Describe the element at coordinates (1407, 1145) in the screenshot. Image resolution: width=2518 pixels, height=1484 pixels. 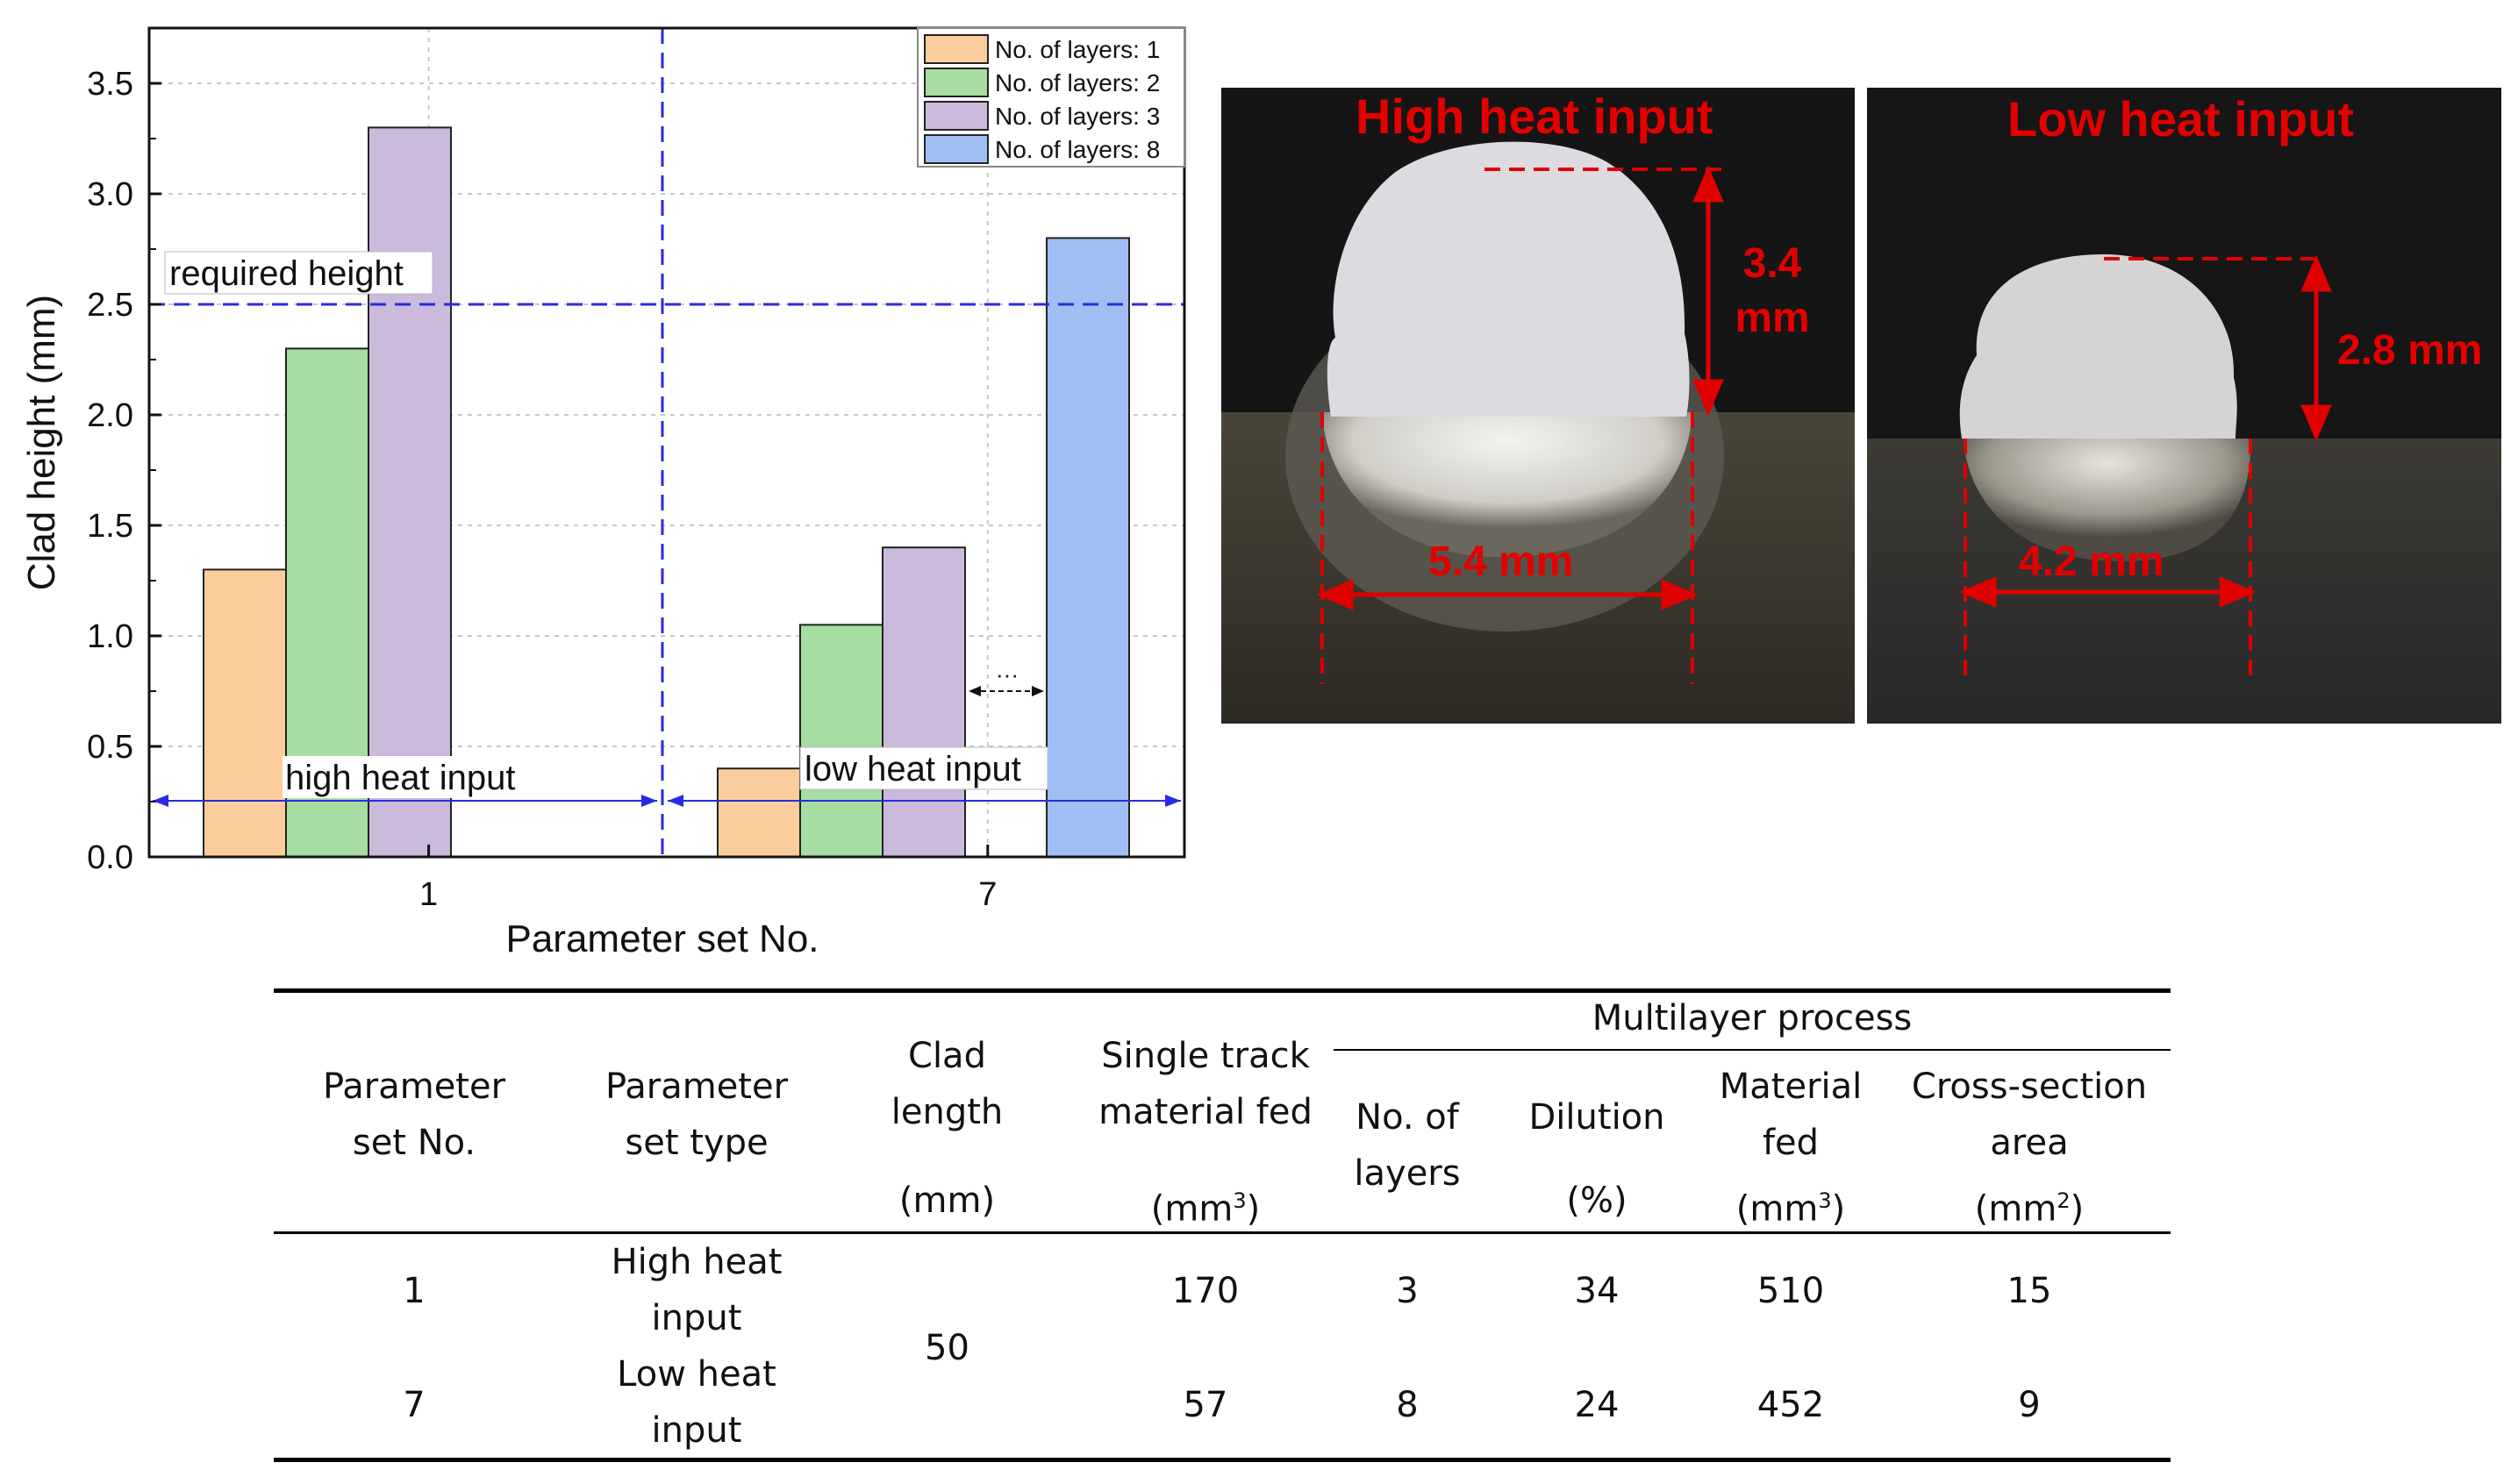
I see `col-header-layers: No. of layers` at that location.